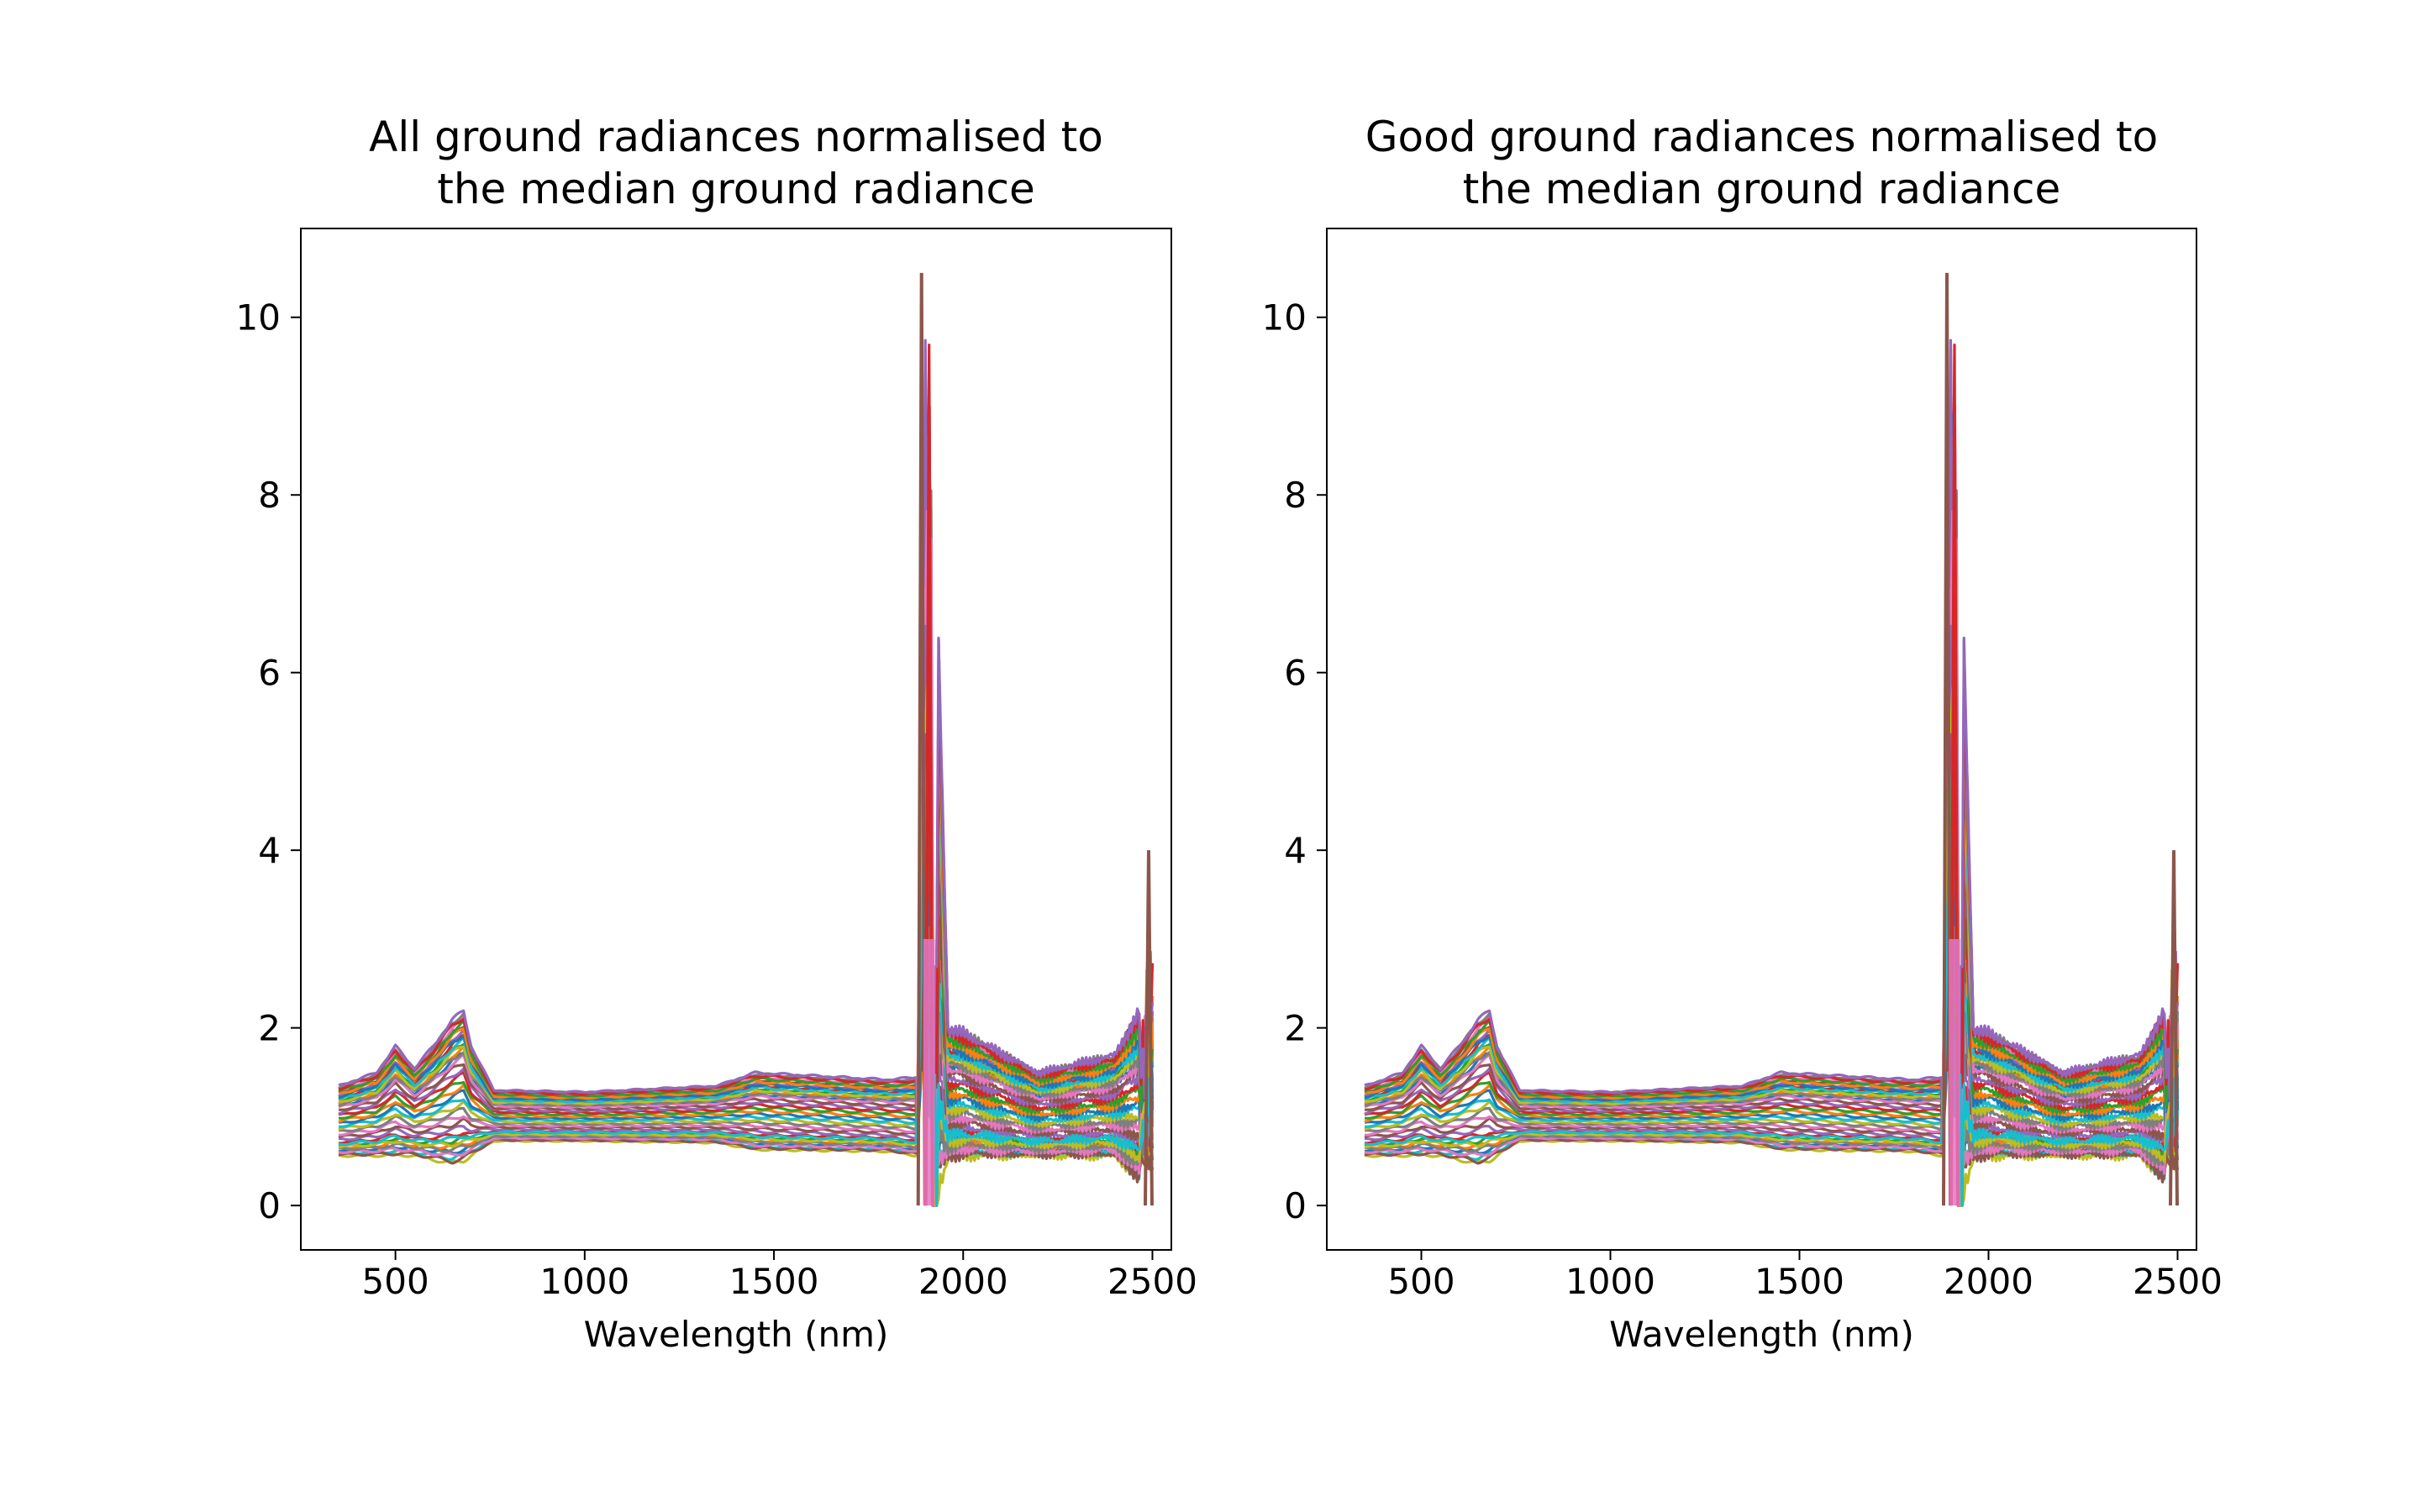  Describe the element at coordinates (1761, 137) in the screenshot. I see `chart-title-line: Good ground radiances normalised to` at that location.